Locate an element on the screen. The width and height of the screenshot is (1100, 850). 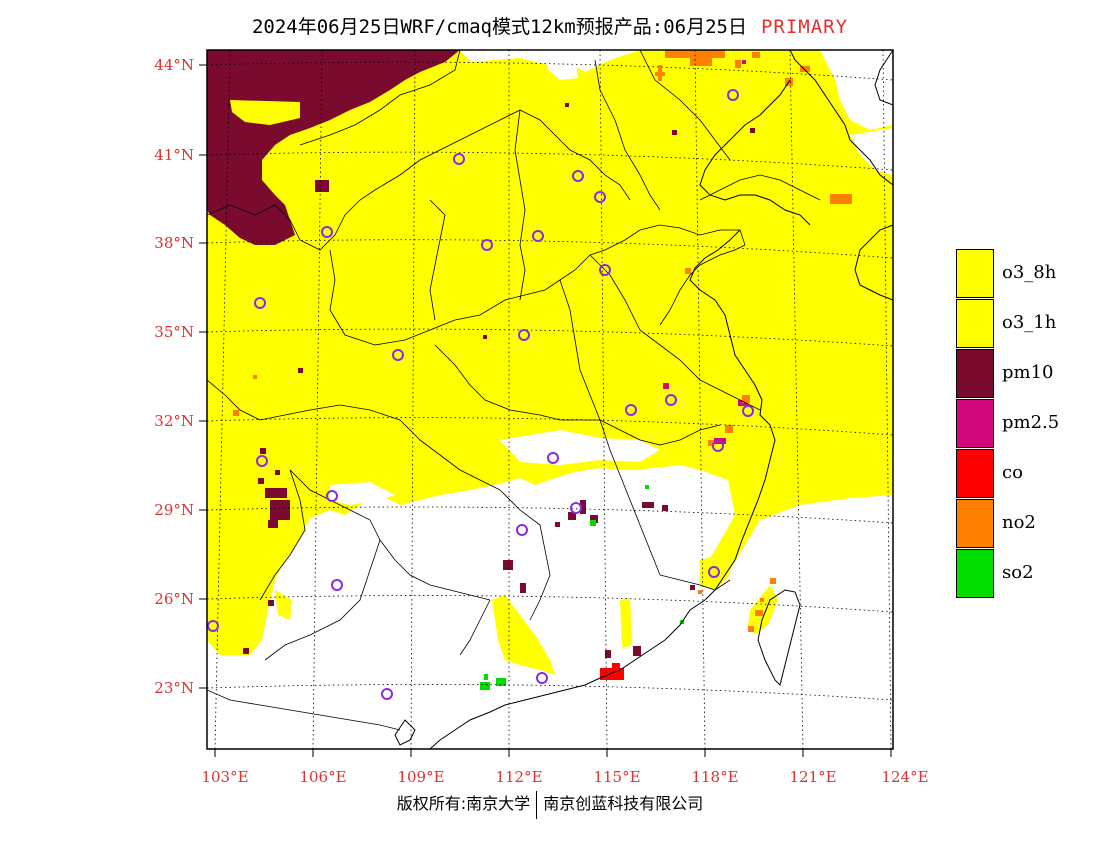
lat-label-26: 26°N is located at coordinates (174, 599).